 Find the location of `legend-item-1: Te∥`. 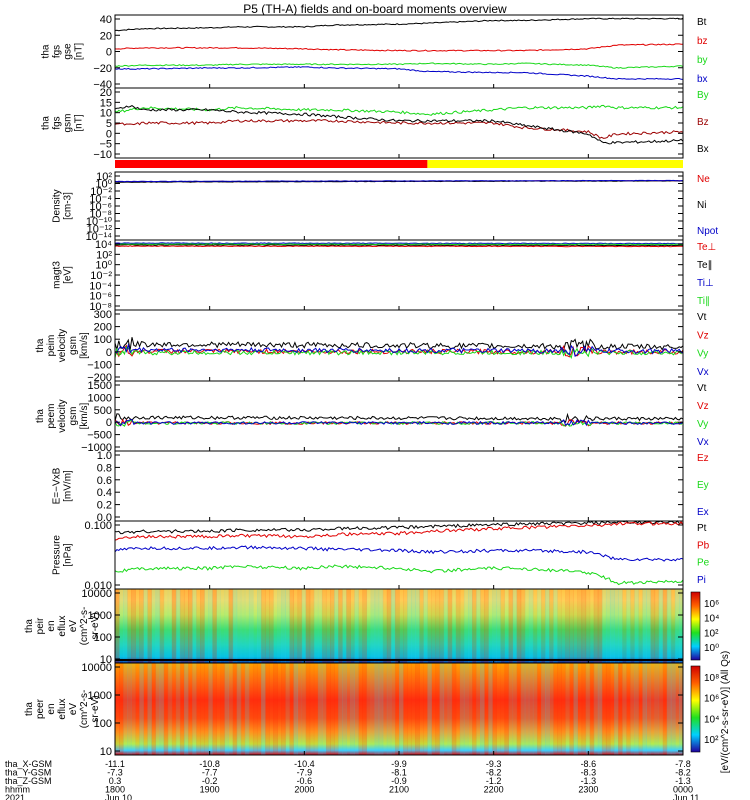

legend-item-1: Te∥ is located at coordinates (705, 265).